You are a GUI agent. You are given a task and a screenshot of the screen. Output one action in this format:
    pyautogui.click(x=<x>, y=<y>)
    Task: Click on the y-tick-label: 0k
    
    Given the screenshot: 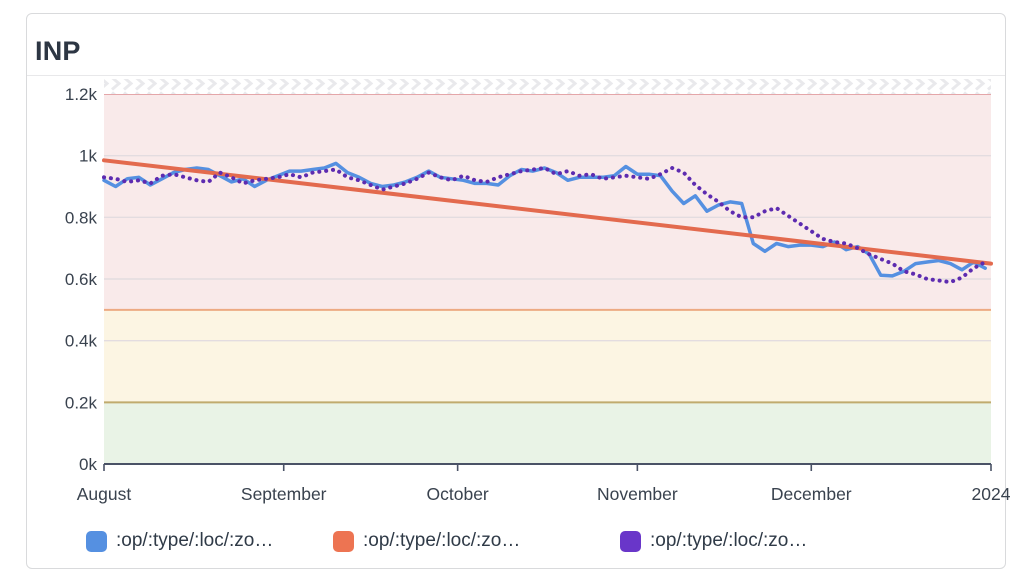 What is the action you would take?
    pyautogui.click(x=88, y=464)
    